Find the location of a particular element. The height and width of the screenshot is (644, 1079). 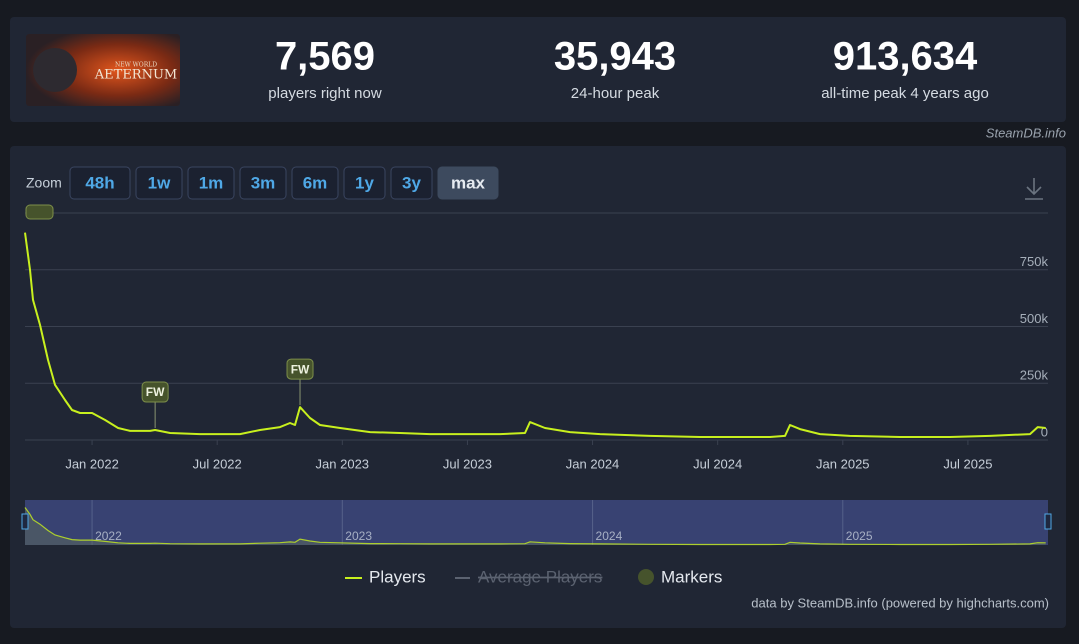

source-link: SteamDB.info is located at coordinates (1026, 132).